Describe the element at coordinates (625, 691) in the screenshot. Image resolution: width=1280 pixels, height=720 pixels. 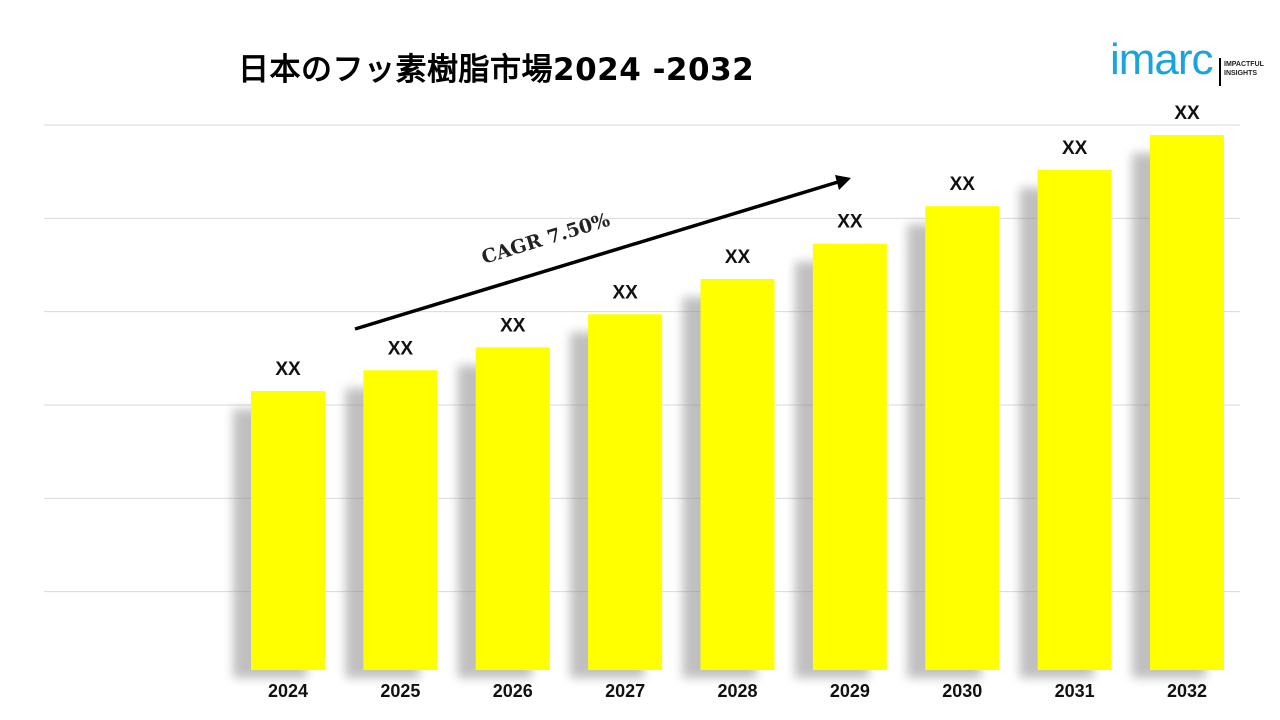
I see `x-tick-label: 2027` at that location.